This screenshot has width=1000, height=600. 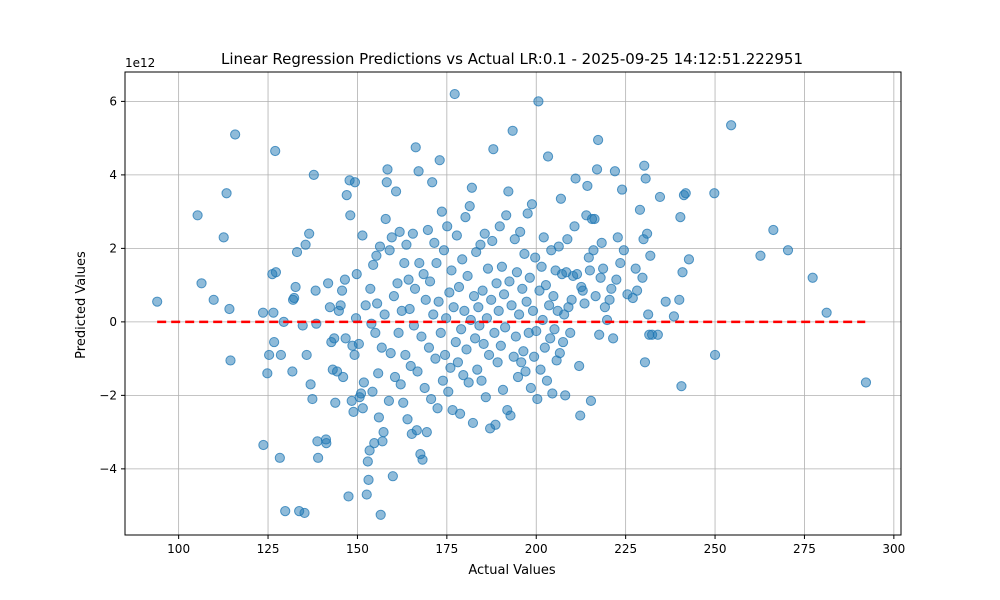 I want to click on y-tick-label: −2, so click(x=108, y=395).